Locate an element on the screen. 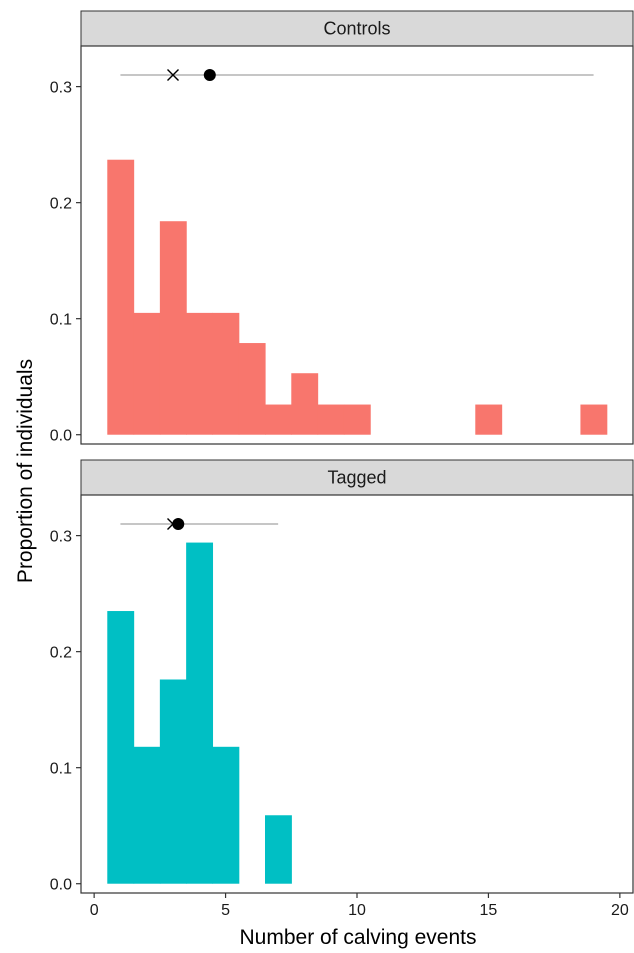  x-axis: 0 5 10 15 20 is located at coordinates (359, 906).